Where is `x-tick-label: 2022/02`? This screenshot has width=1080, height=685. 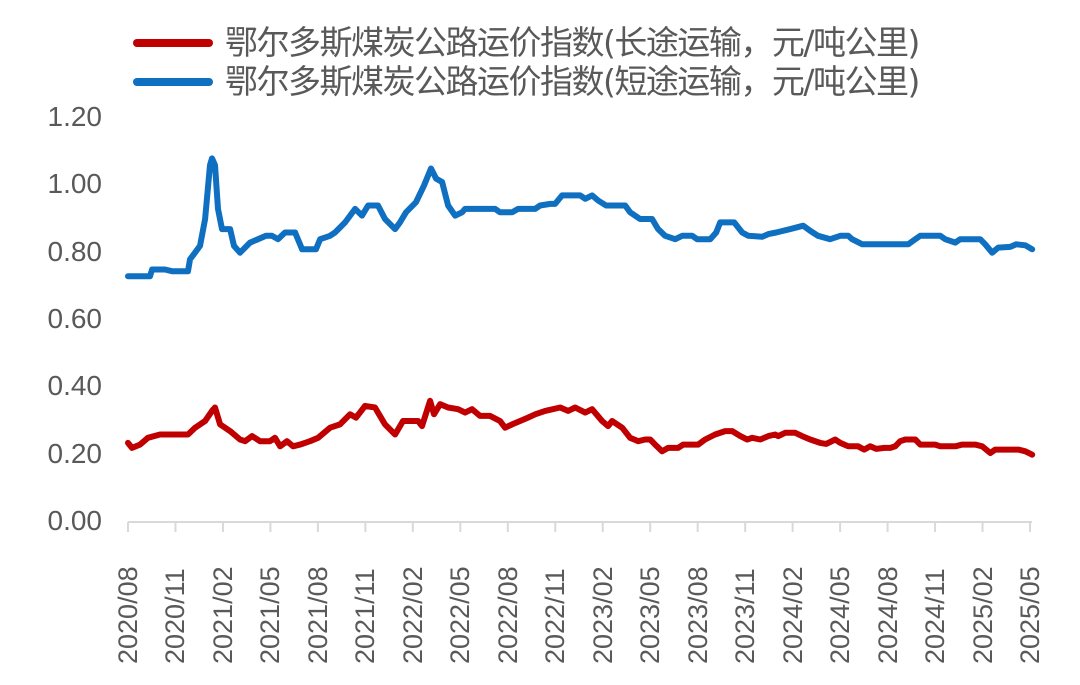 x-tick-label: 2022/02 is located at coordinates (412, 615).